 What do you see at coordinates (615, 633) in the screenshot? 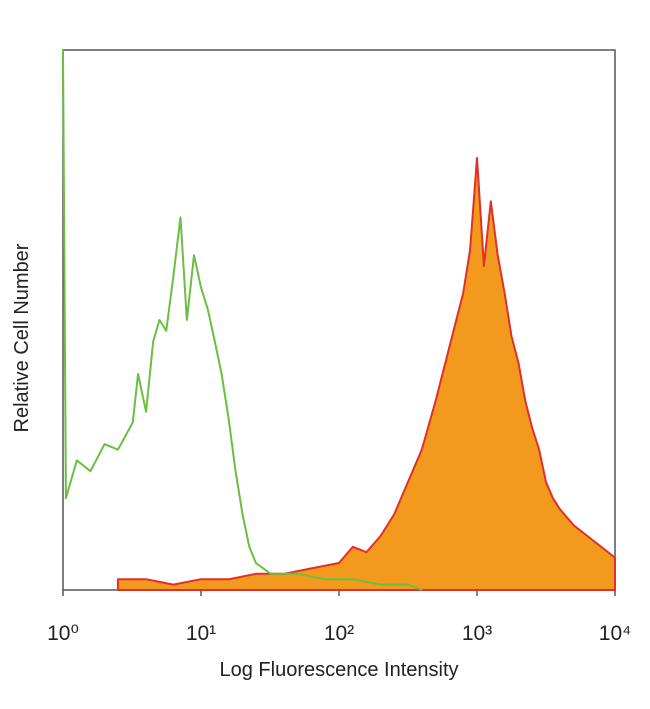
I see `x-tick-label: 10⁴` at bounding box center [615, 633].